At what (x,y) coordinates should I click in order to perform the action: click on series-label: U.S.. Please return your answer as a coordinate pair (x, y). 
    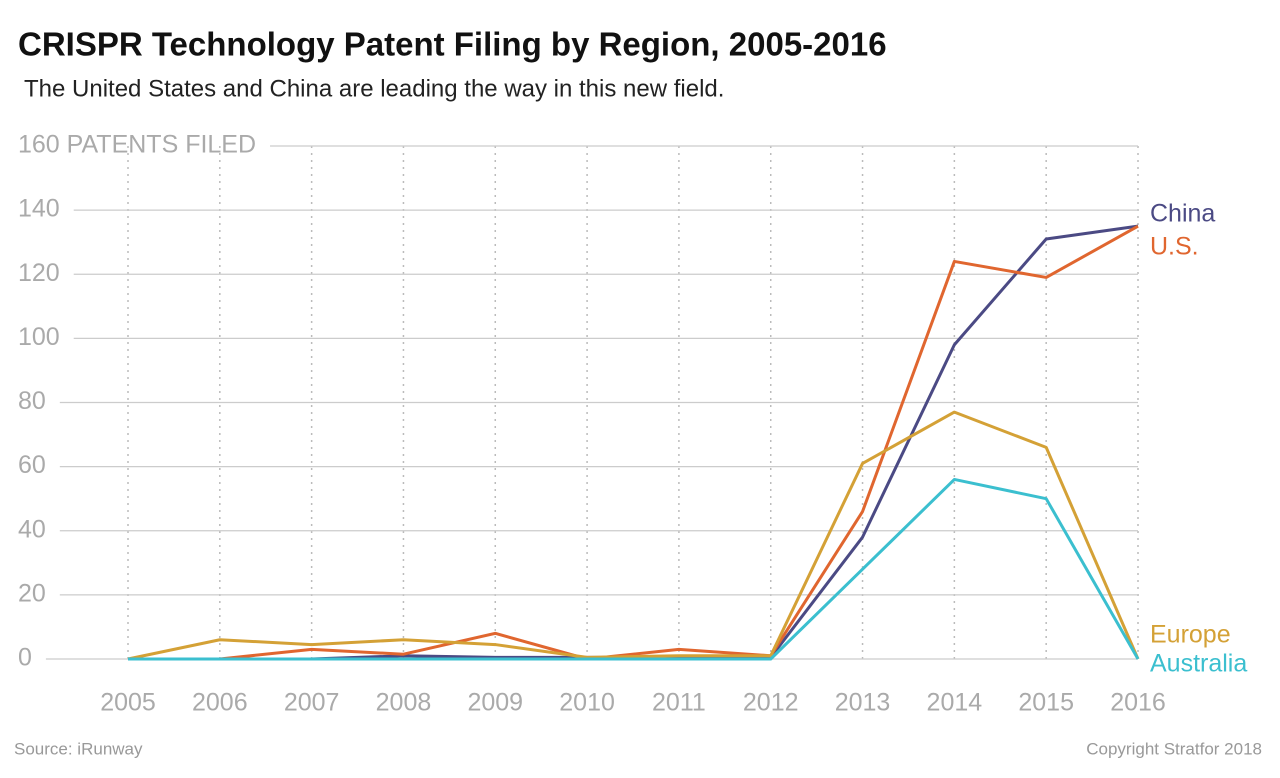
    Looking at the image, I should click on (1174, 247).